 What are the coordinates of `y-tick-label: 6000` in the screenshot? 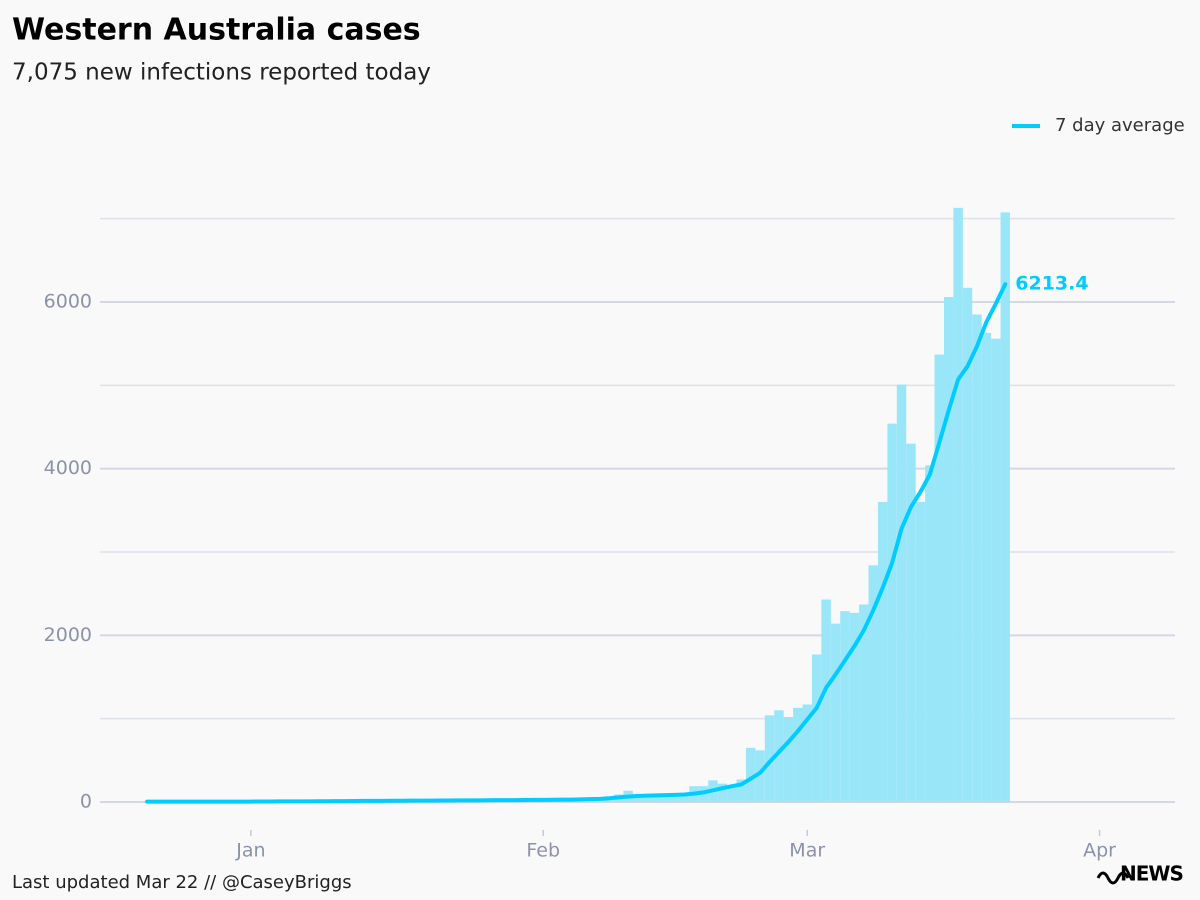 It's located at (68, 302).